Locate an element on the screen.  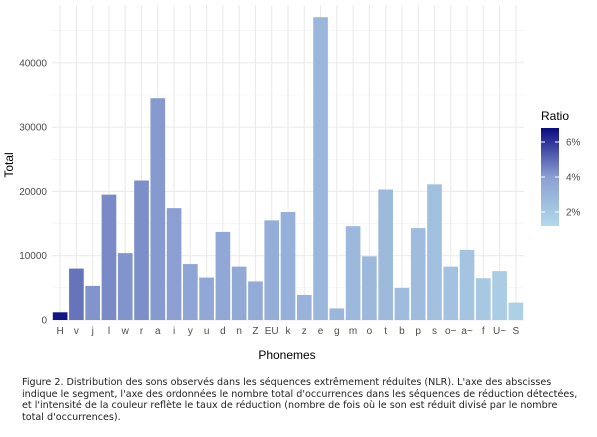
bar-j is located at coordinates (93, 302).